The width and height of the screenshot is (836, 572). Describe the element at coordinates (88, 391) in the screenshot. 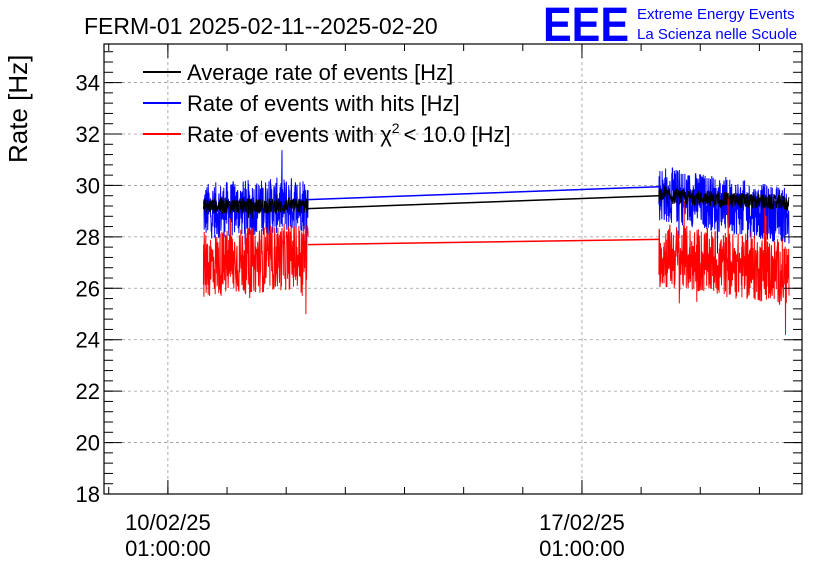

I see `y-tick-label: 22` at that location.